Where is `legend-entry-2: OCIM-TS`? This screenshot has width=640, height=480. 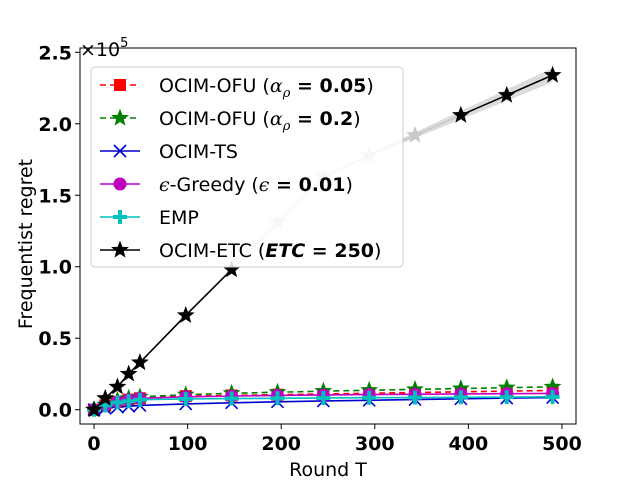 legend-entry-2: OCIM-TS is located at coordinates (169, 152).